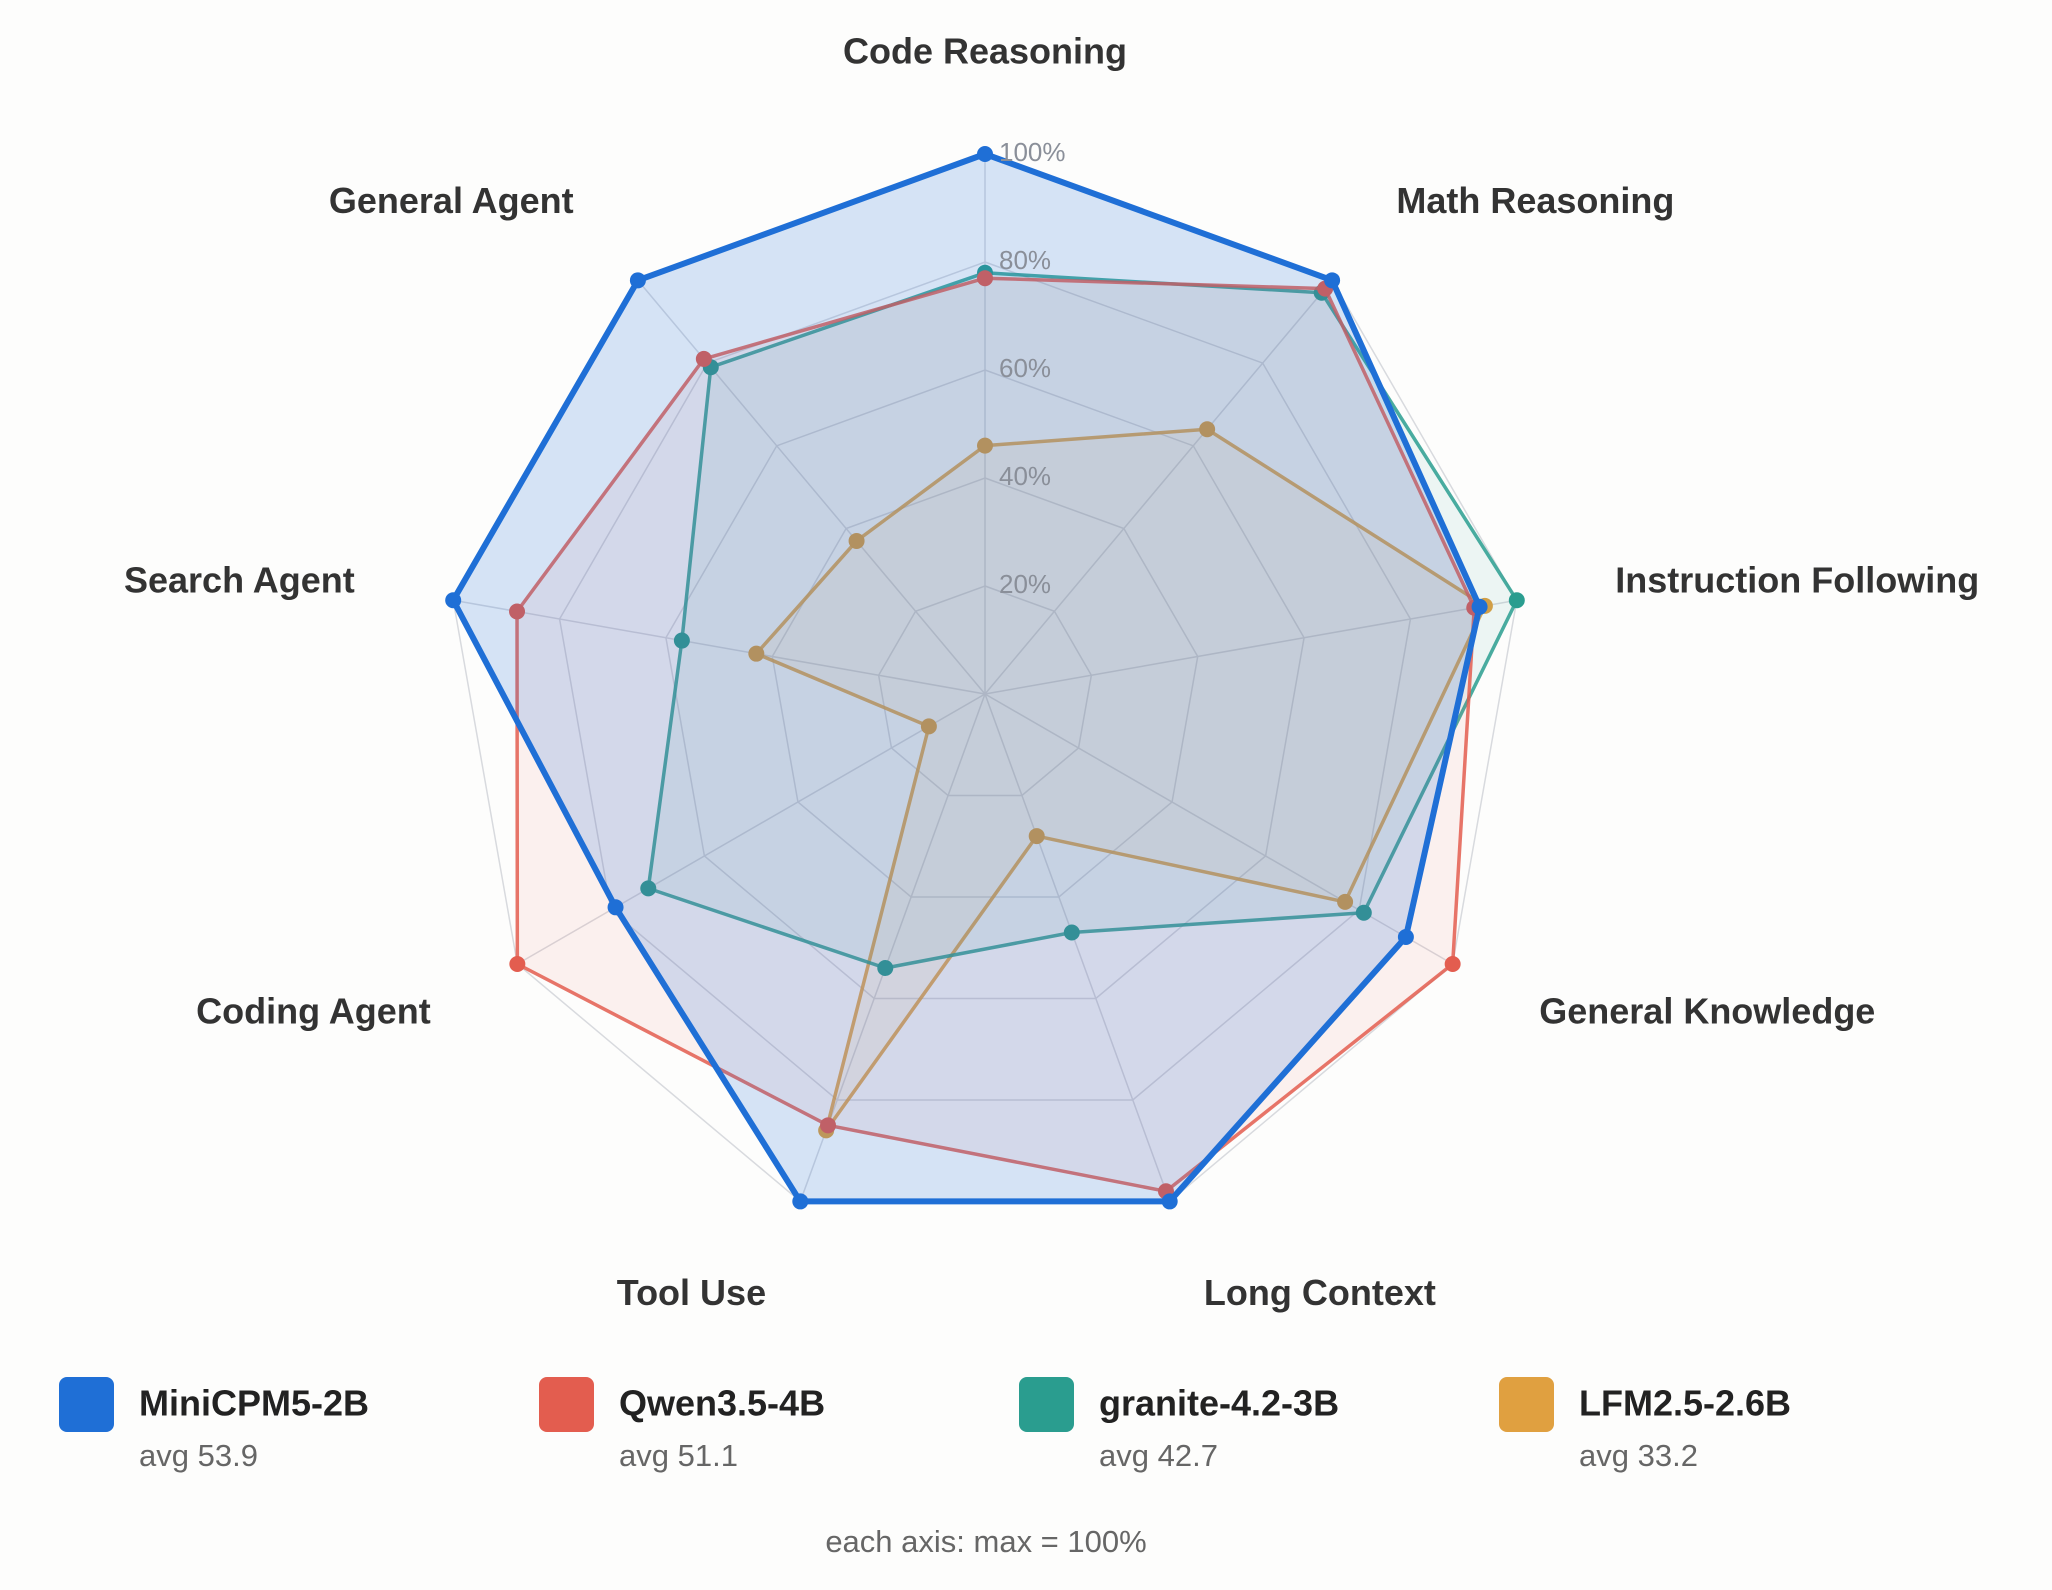 The image size is (2052, 1590). Describe the element at coordinates (313, 1011) in the screenshot. I see `axis-label: Coding Agent` at that location.